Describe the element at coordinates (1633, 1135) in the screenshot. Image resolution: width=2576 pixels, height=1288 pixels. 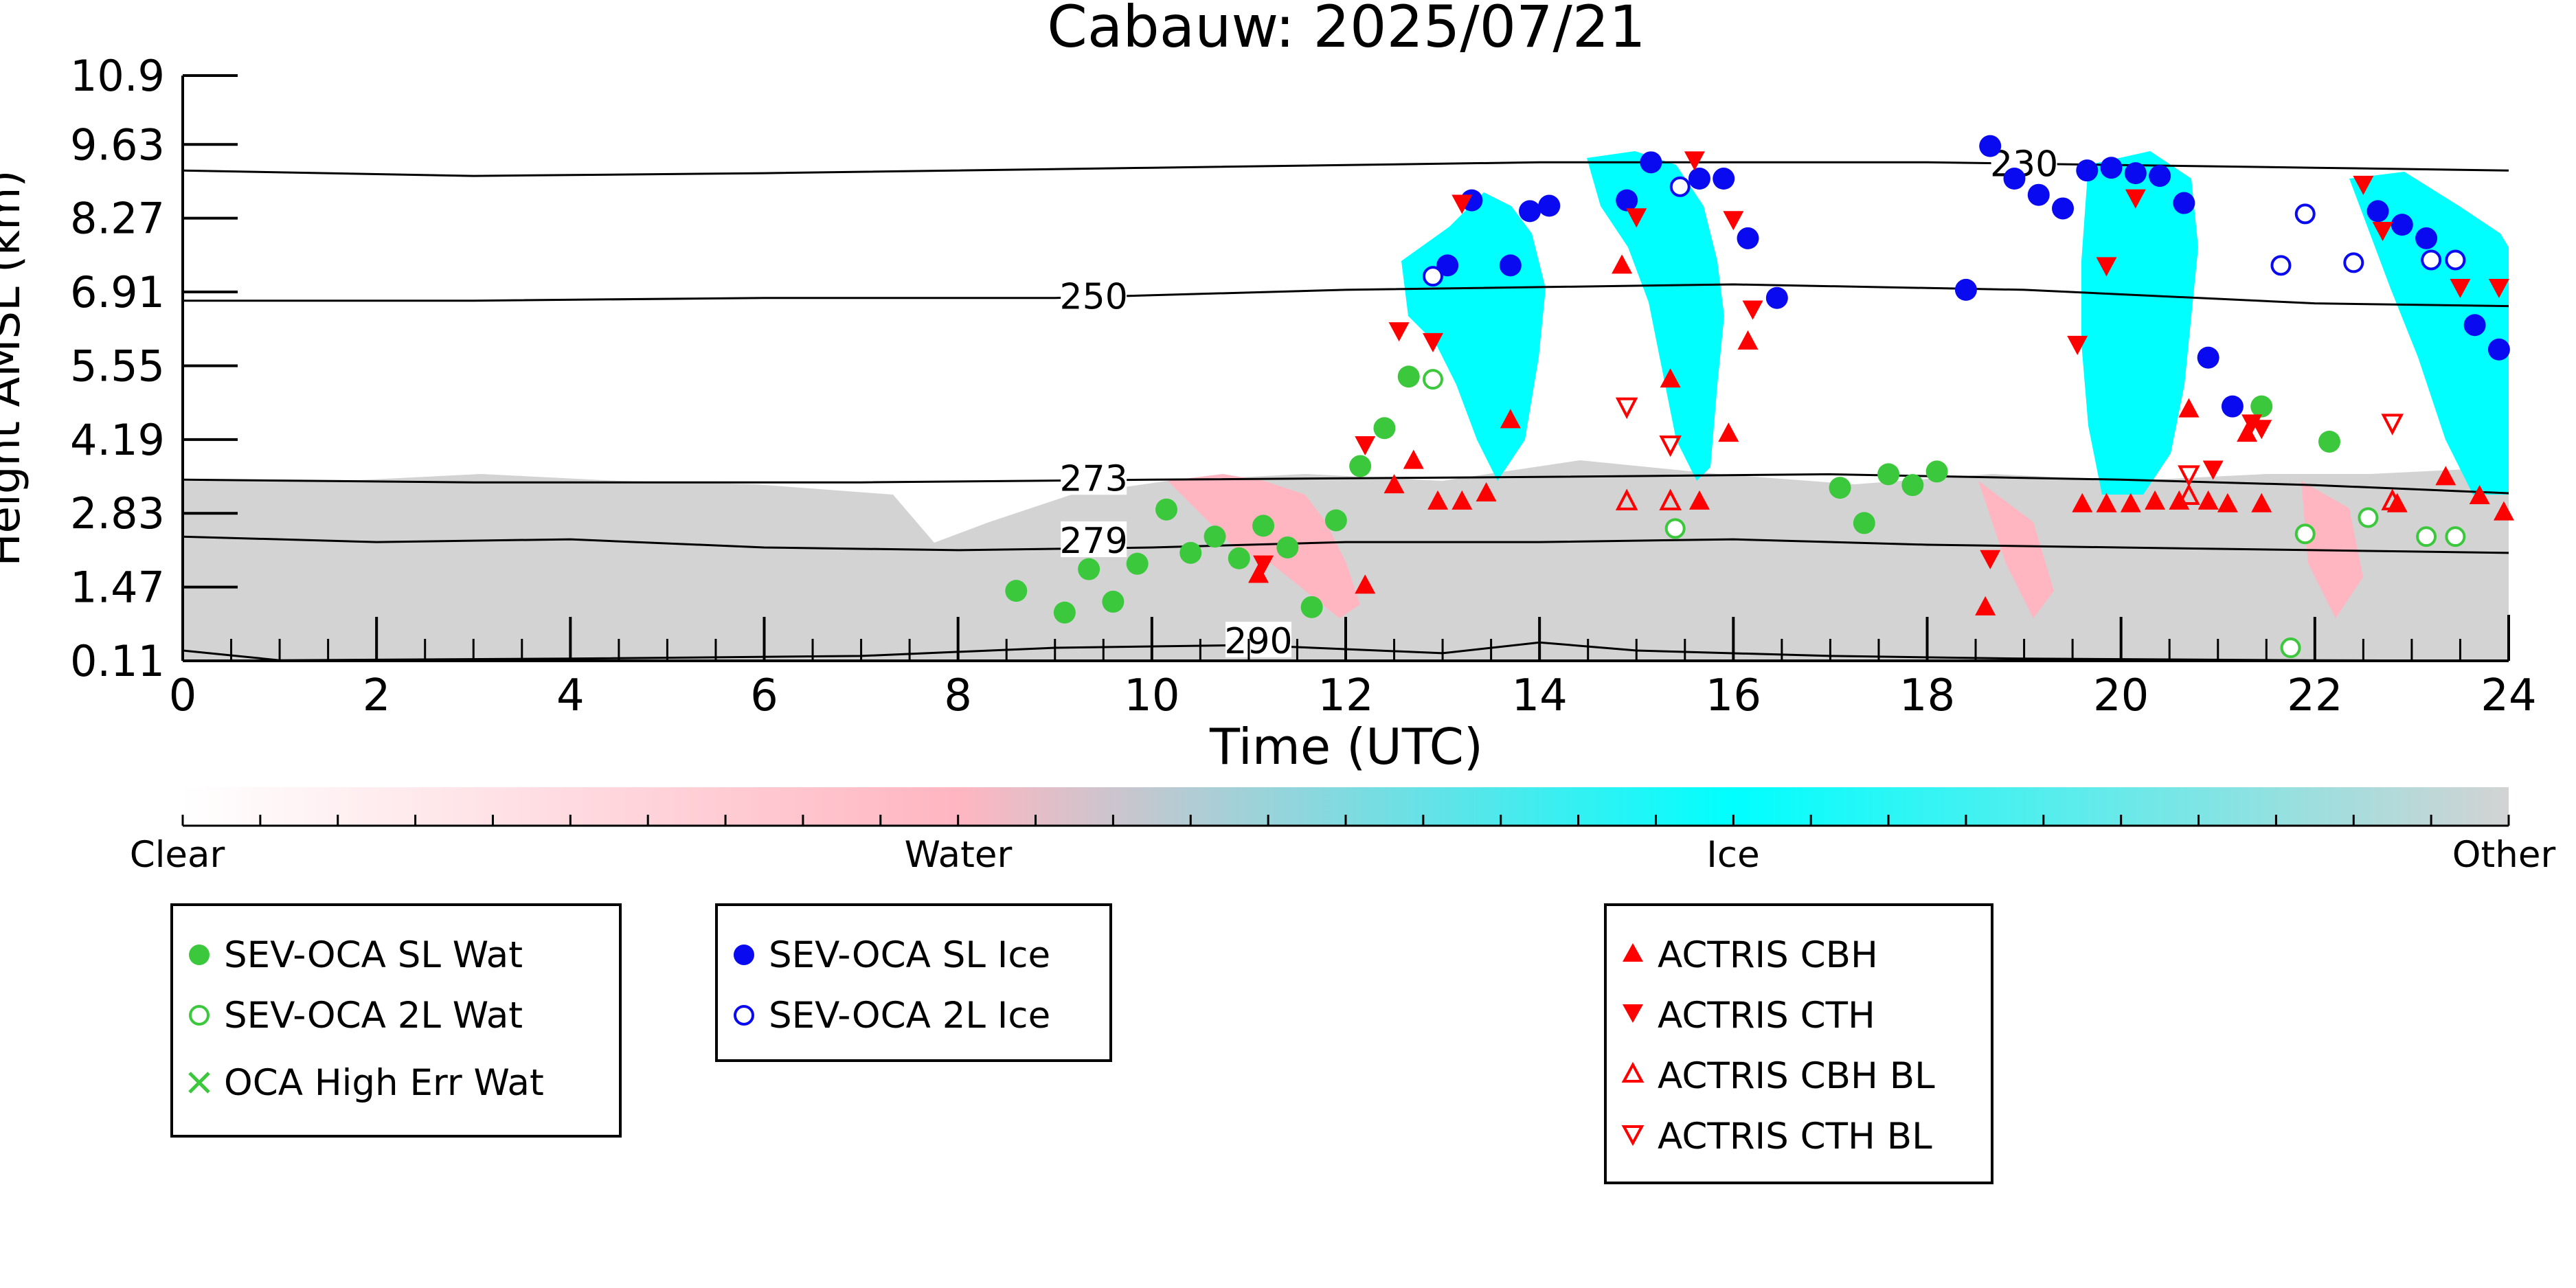
I see `legend-marker-cth-bl` at that location.